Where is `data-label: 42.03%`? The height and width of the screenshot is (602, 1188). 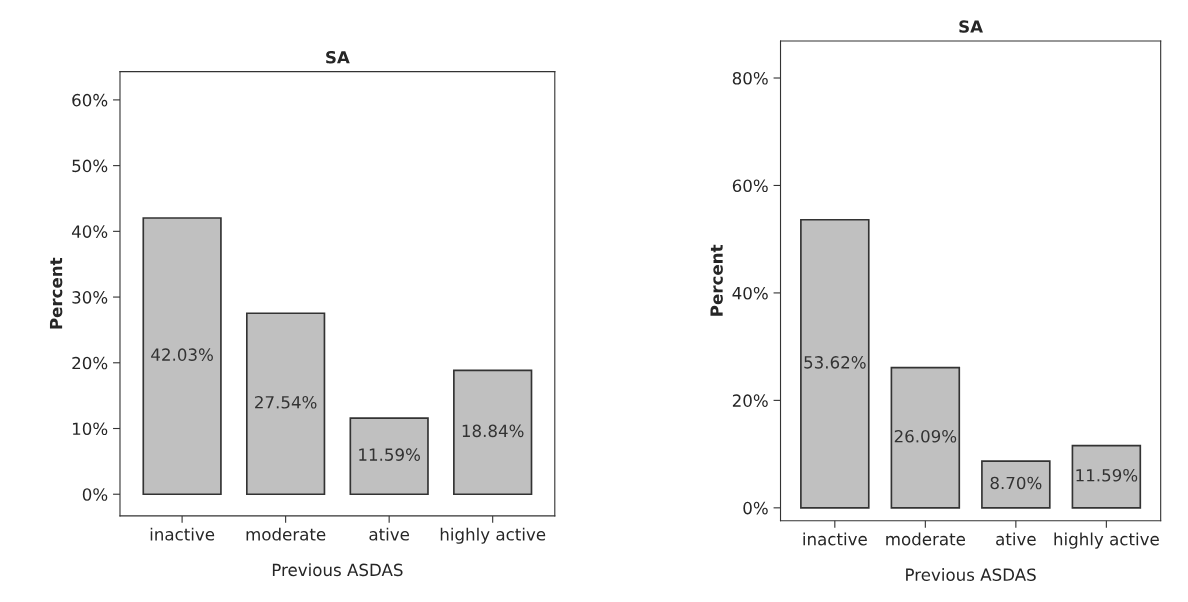 data-label: 42.03% is located at coordinates (182, 354).